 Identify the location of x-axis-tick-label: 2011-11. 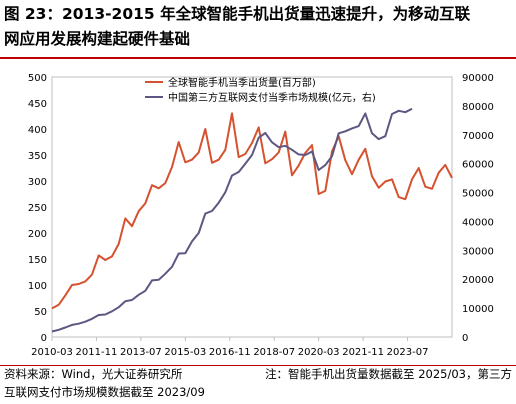
(97, 352).